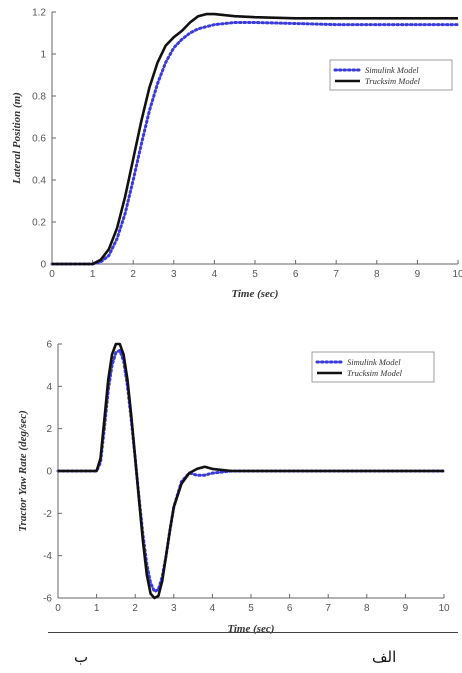  What do you see at coordinates (47, 514) in the screenshot?
I see `y-tick-label: -2` at bounding box center [47, 514].